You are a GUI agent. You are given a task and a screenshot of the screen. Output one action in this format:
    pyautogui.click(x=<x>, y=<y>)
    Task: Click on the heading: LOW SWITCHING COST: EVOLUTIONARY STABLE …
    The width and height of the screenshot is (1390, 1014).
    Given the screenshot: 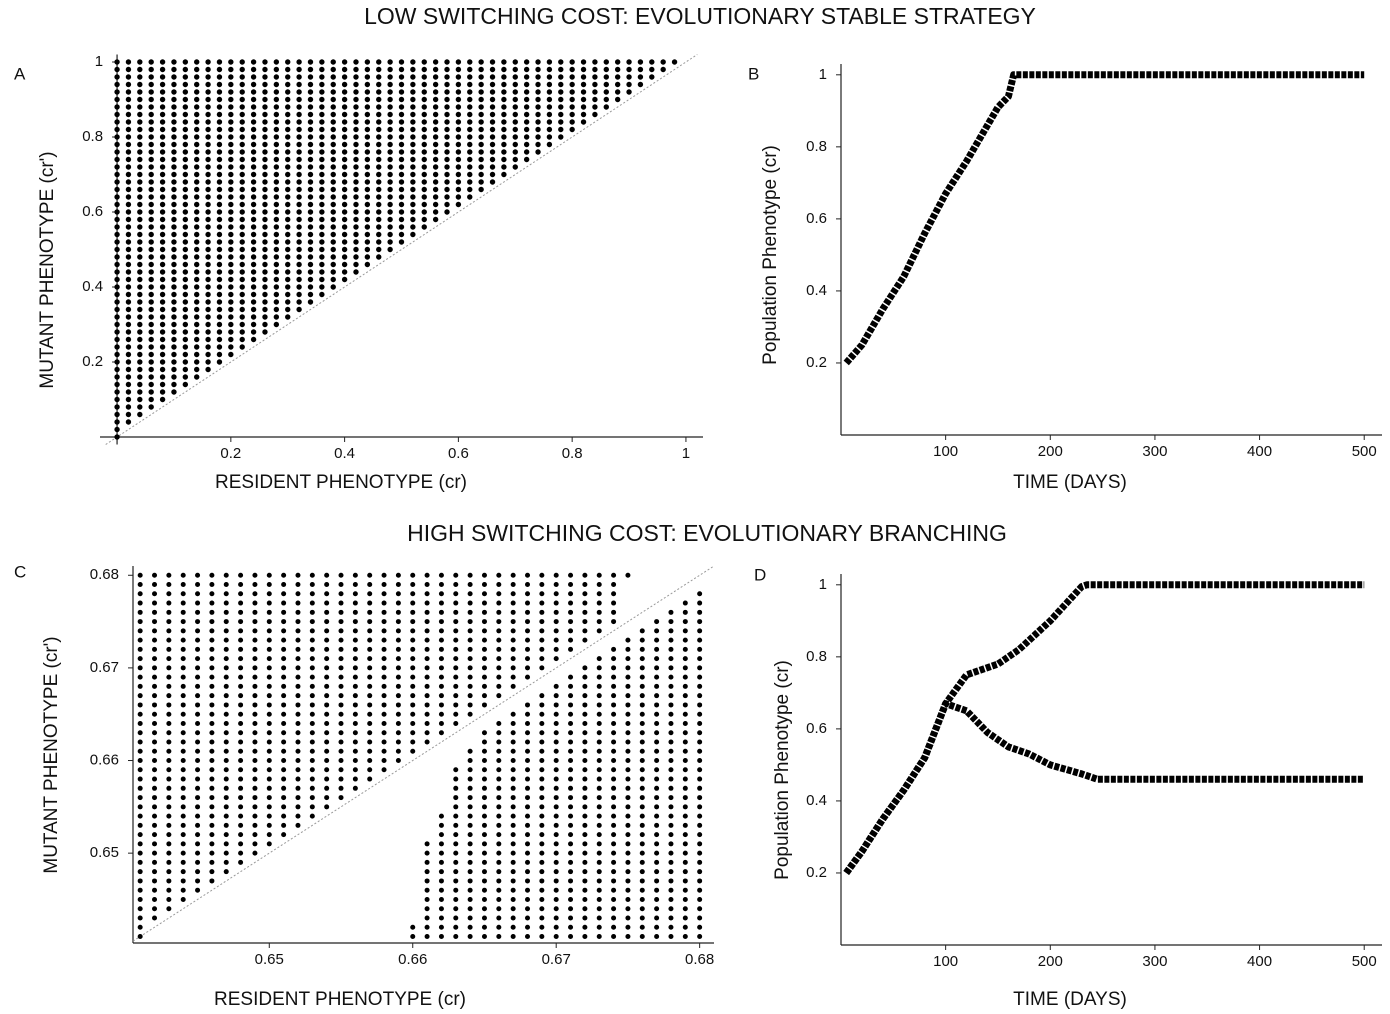 What is the action you would take?
    pyautogui.click(x=700, y=16)
    